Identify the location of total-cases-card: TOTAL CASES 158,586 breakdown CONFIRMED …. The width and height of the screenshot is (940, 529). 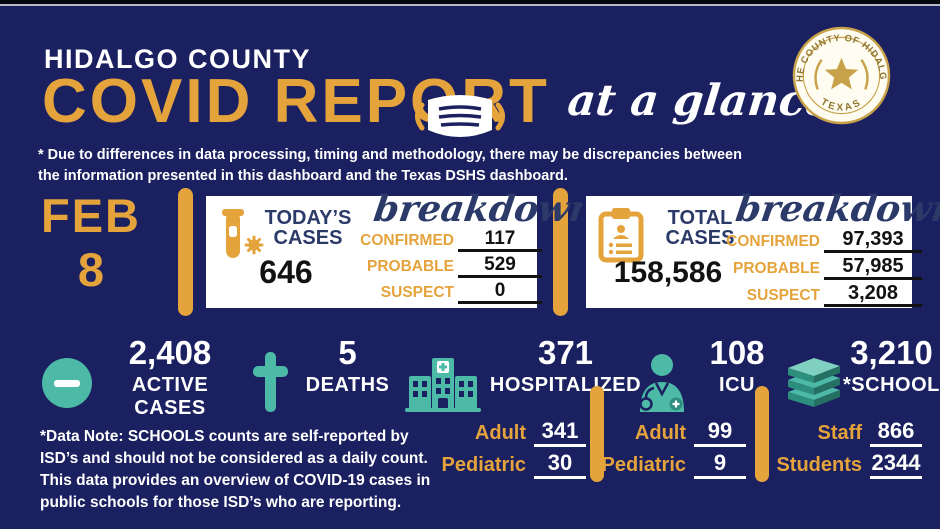
(761, 249).